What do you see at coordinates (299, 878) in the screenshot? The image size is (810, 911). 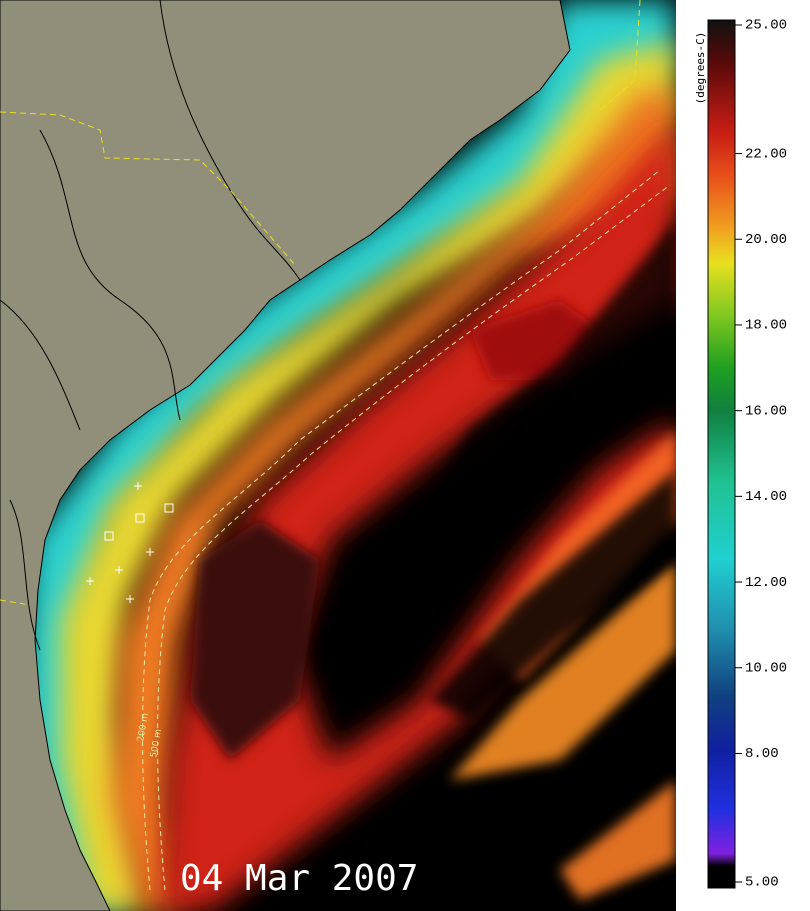 I see `date-label: 04 Mar 2007` at bounding box center [299, 878].